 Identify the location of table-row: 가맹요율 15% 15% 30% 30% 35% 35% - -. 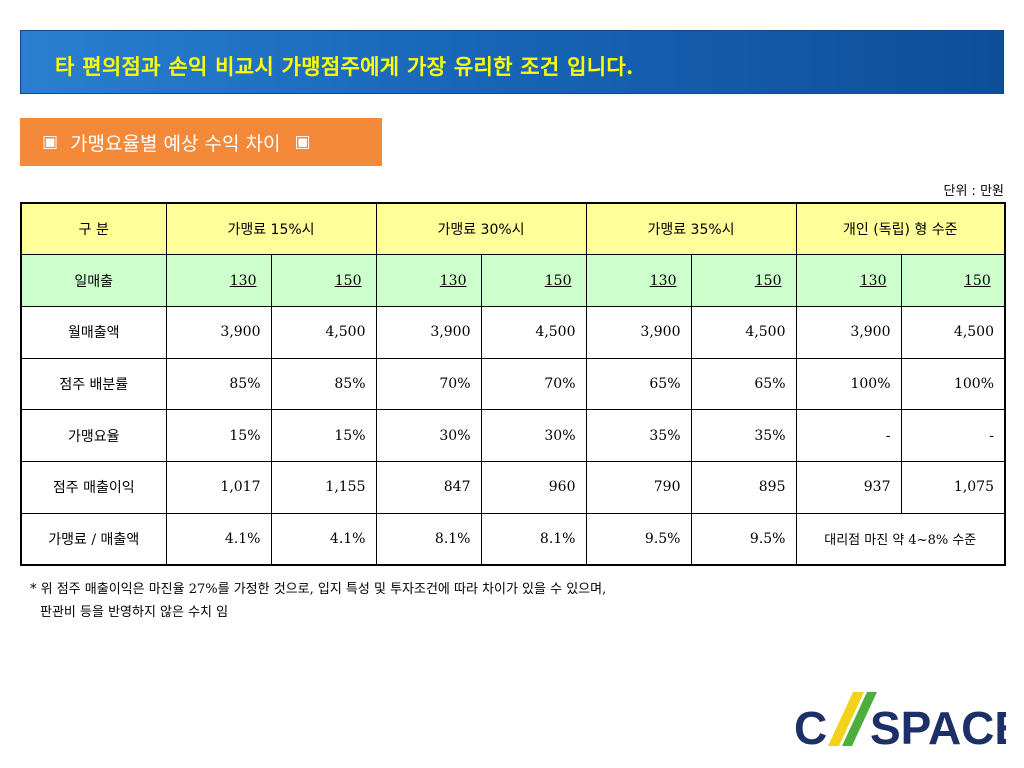
(513, 435).